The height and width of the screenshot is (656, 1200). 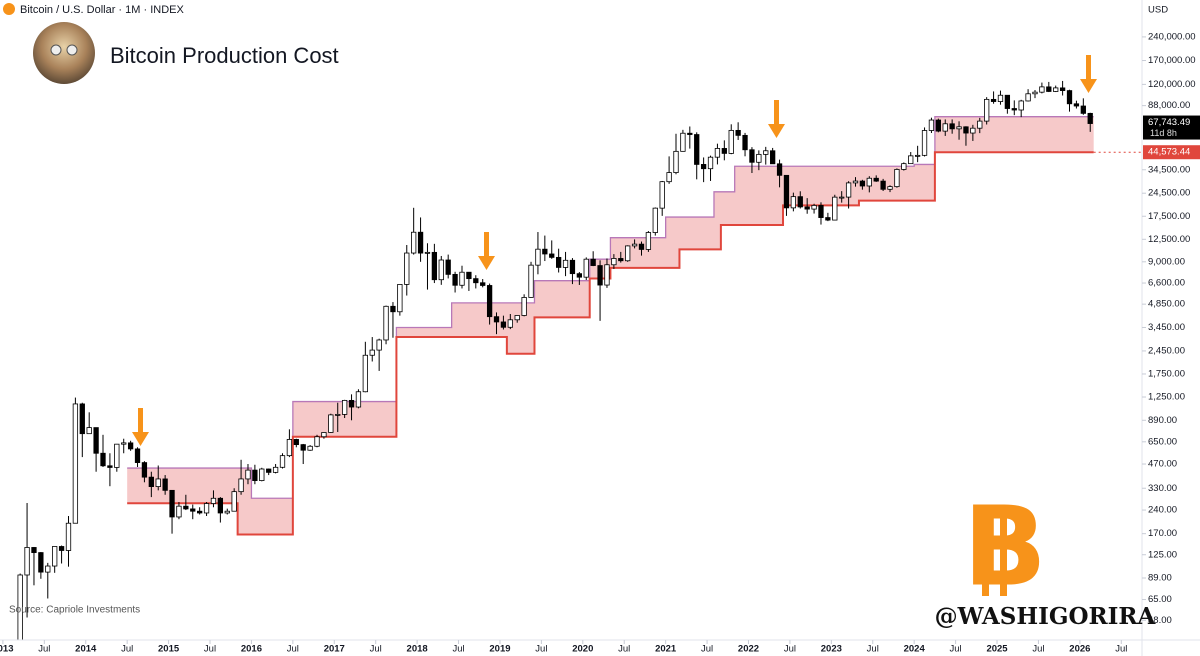 I want to click on currency: USD, so click(x=1158, y=10).